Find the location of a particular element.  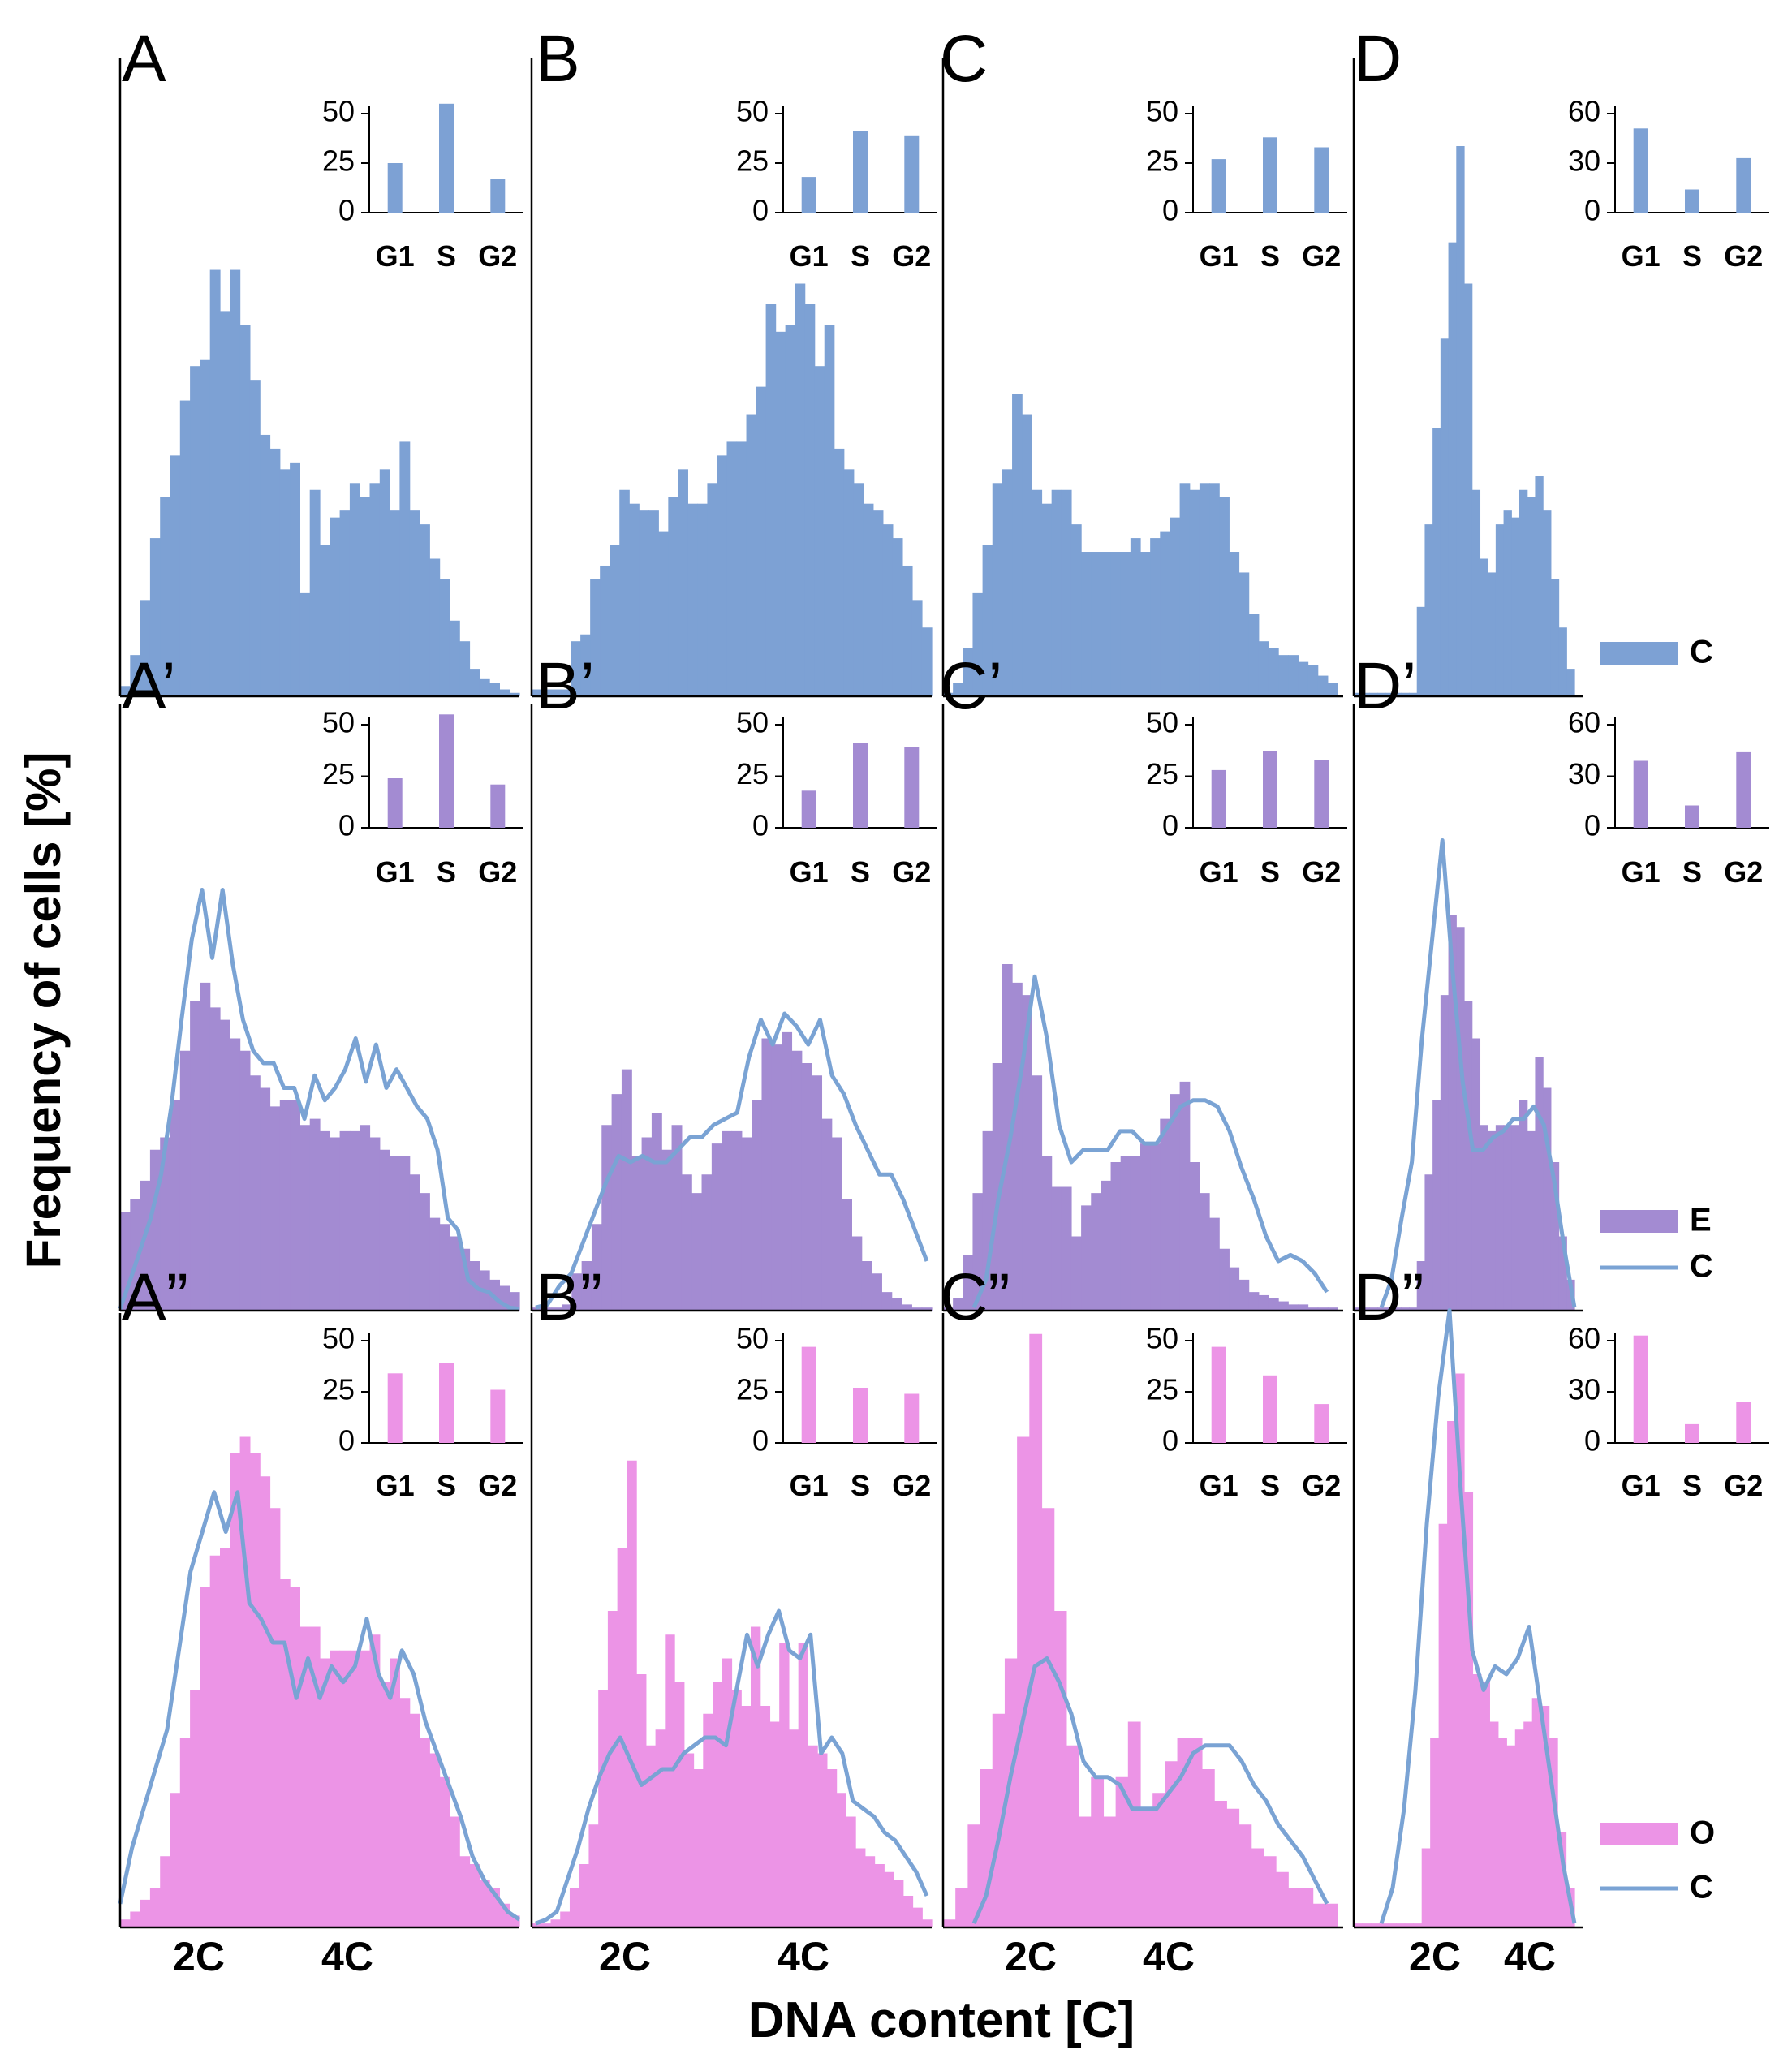

panel-label: B’ is located at coordinates (566, 686).